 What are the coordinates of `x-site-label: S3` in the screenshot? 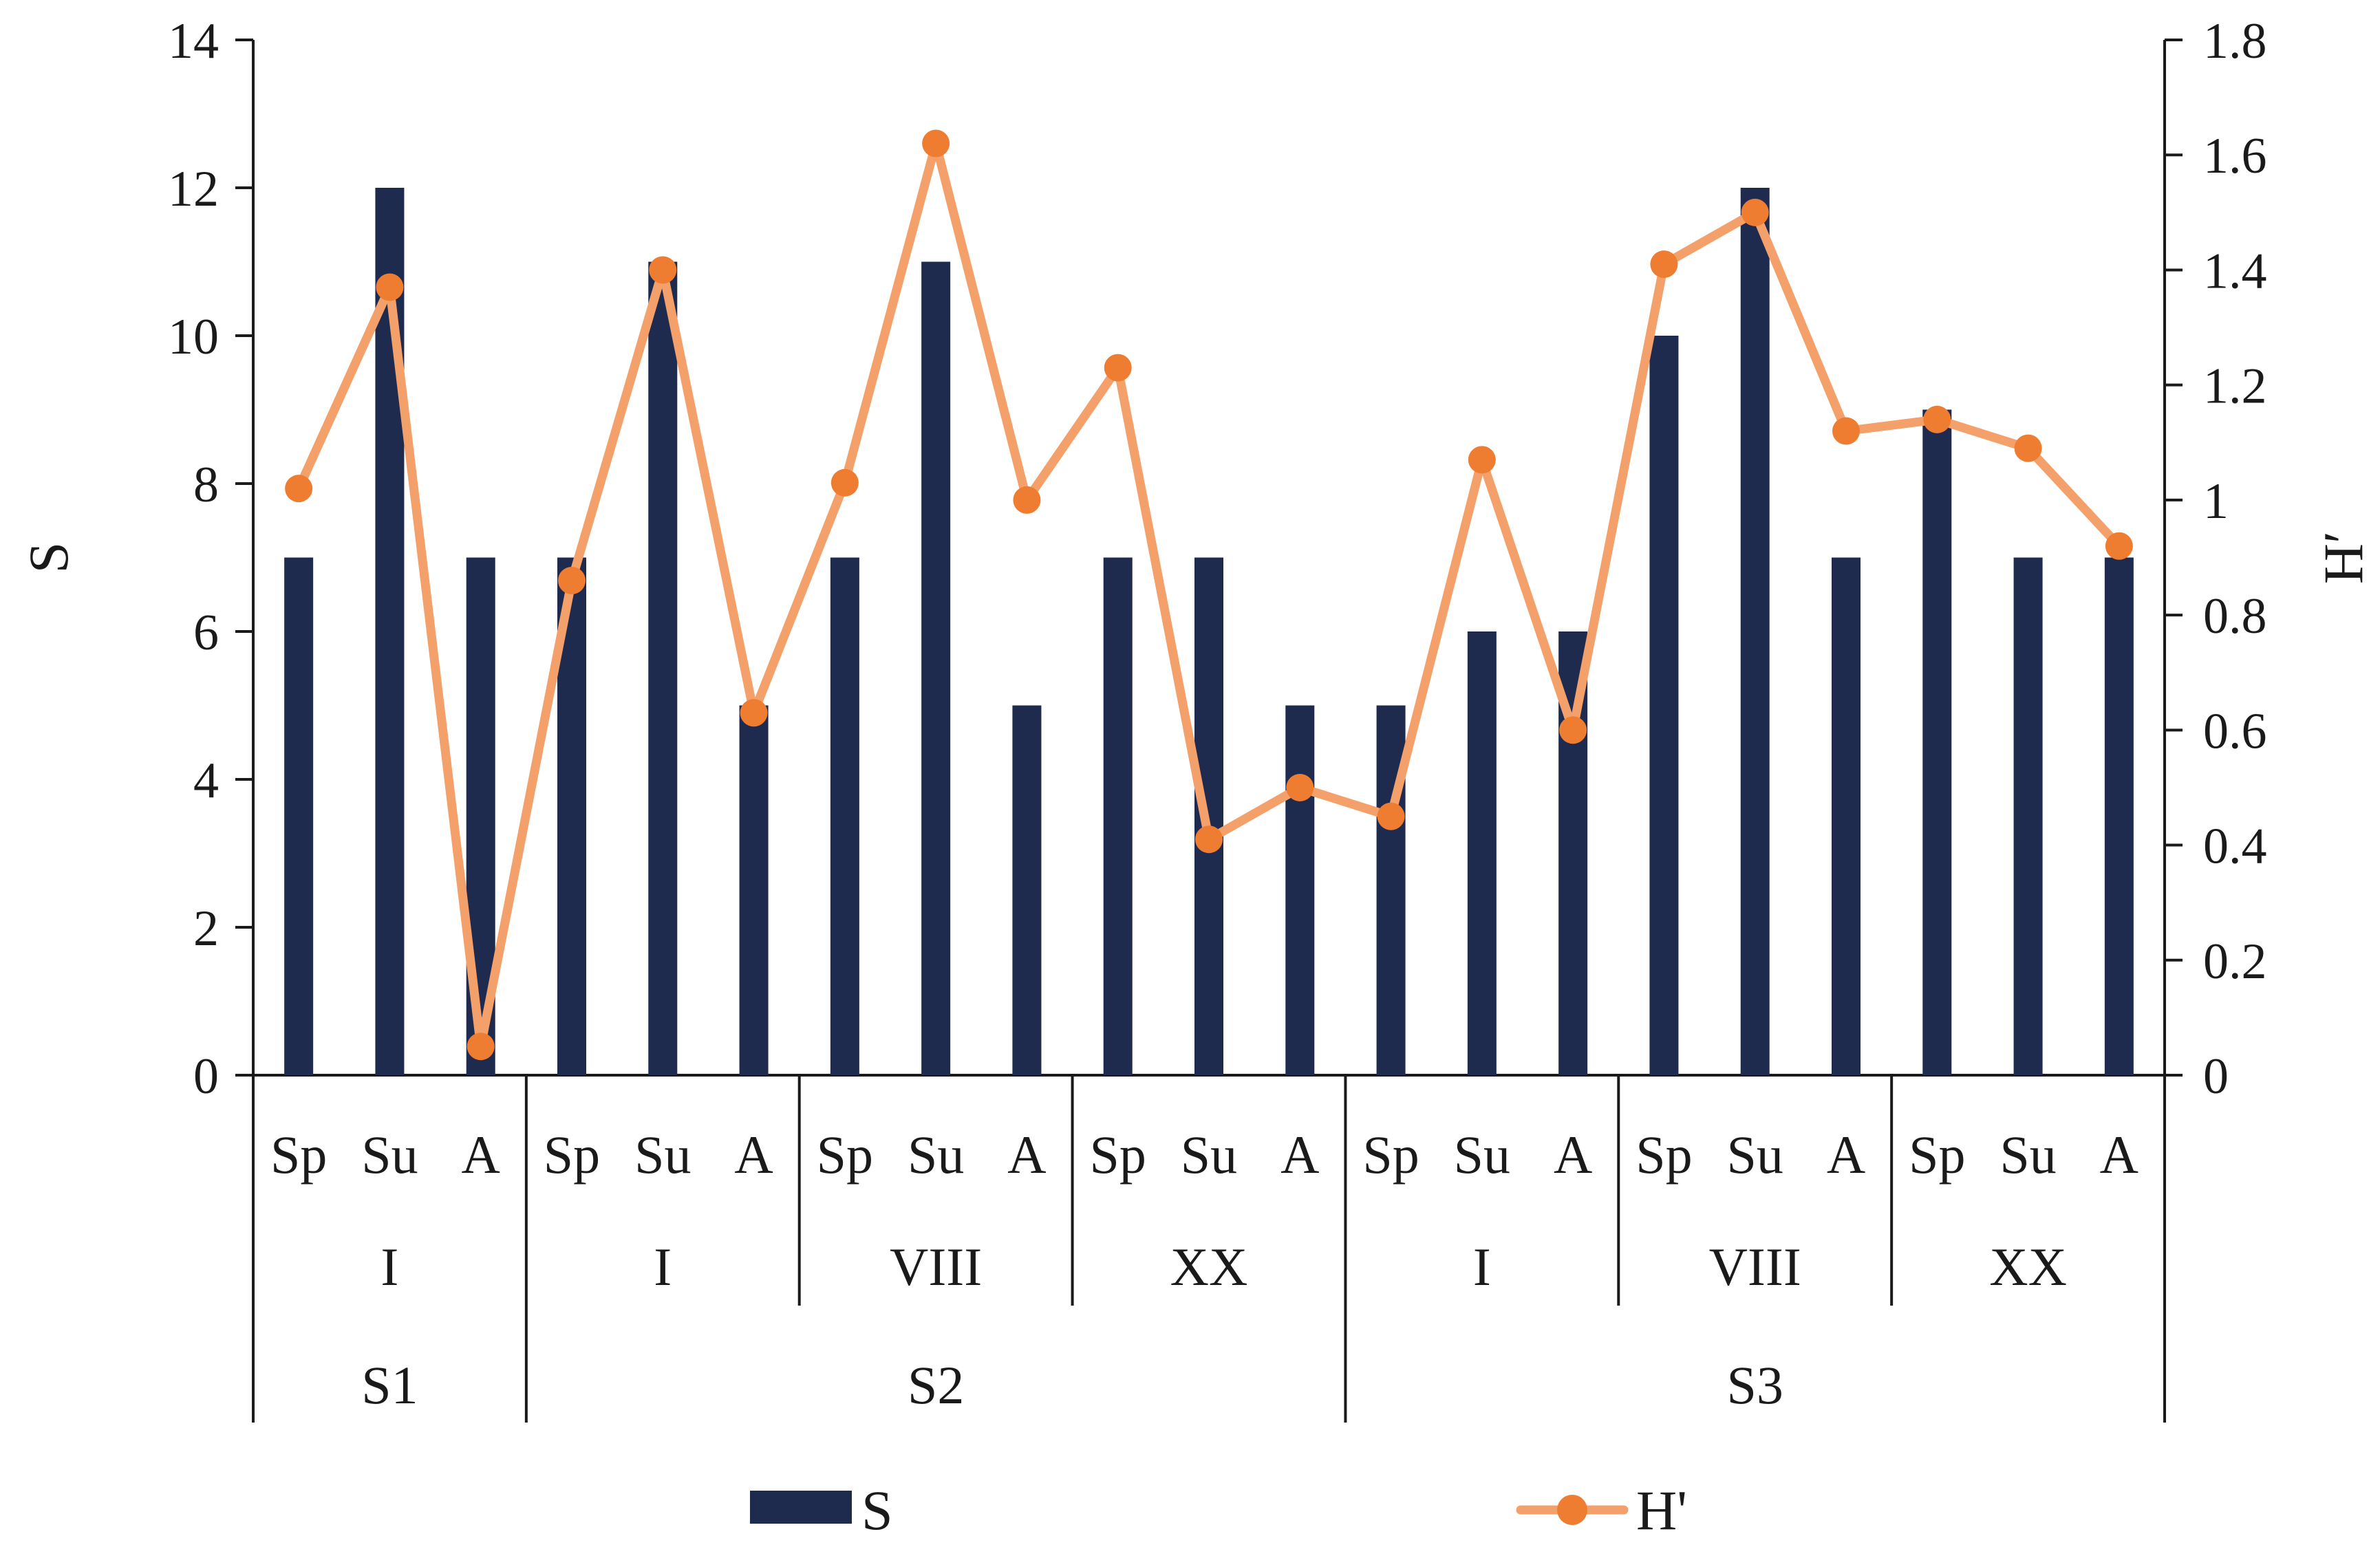 It's located at (1755, 1385).